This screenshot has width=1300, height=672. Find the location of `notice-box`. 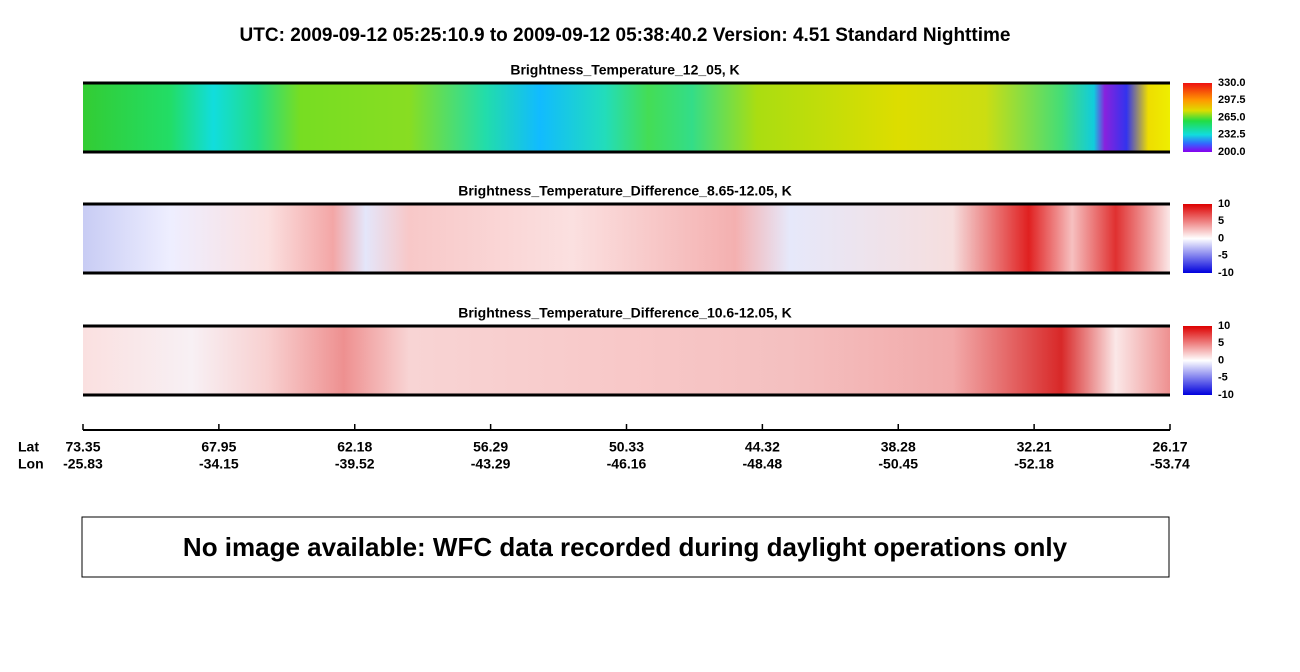

notice-box is located at coordinates (625, 547).